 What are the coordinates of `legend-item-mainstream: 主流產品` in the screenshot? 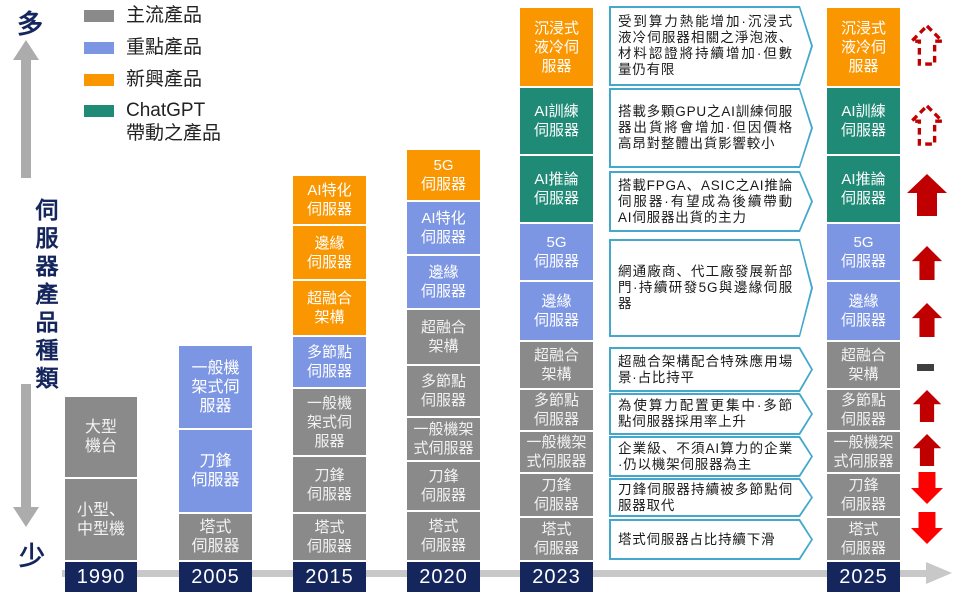 It's located at (152, 16).